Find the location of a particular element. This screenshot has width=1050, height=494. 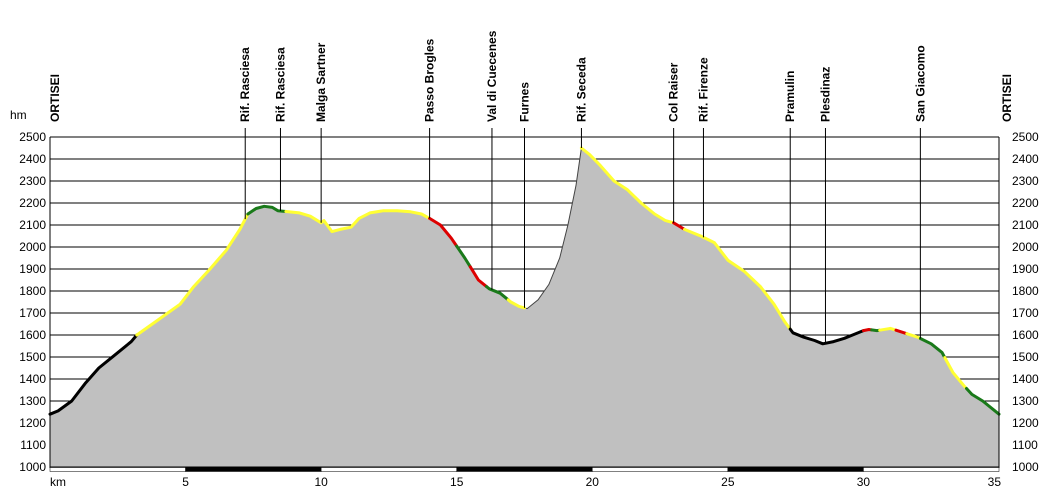

y-tick-label-left: 1600 is located at coordinates (32, 335).